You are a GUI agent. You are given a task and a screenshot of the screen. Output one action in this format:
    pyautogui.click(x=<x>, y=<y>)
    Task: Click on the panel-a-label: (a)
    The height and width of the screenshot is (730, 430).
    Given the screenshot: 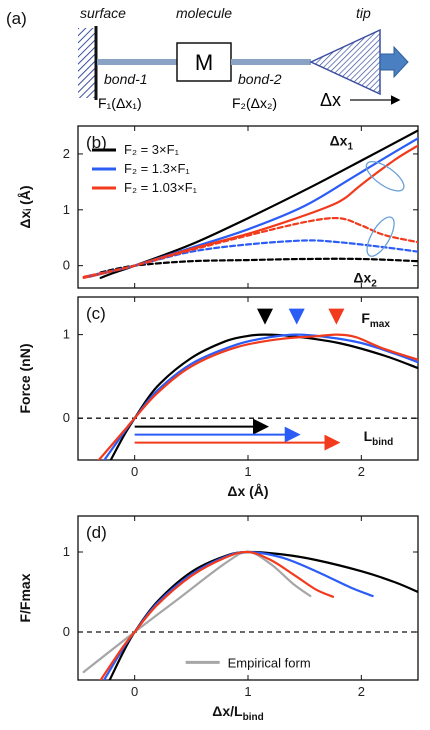 What is the action you would take?
    pyautogui.click(x=16, y=18)
    